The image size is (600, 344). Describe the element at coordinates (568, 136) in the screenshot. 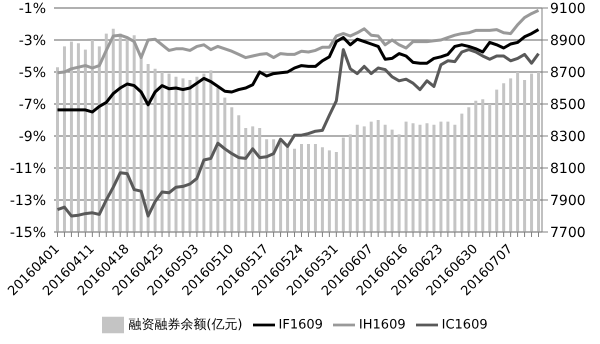

I see `y2-tick-label: 8300` at that location.